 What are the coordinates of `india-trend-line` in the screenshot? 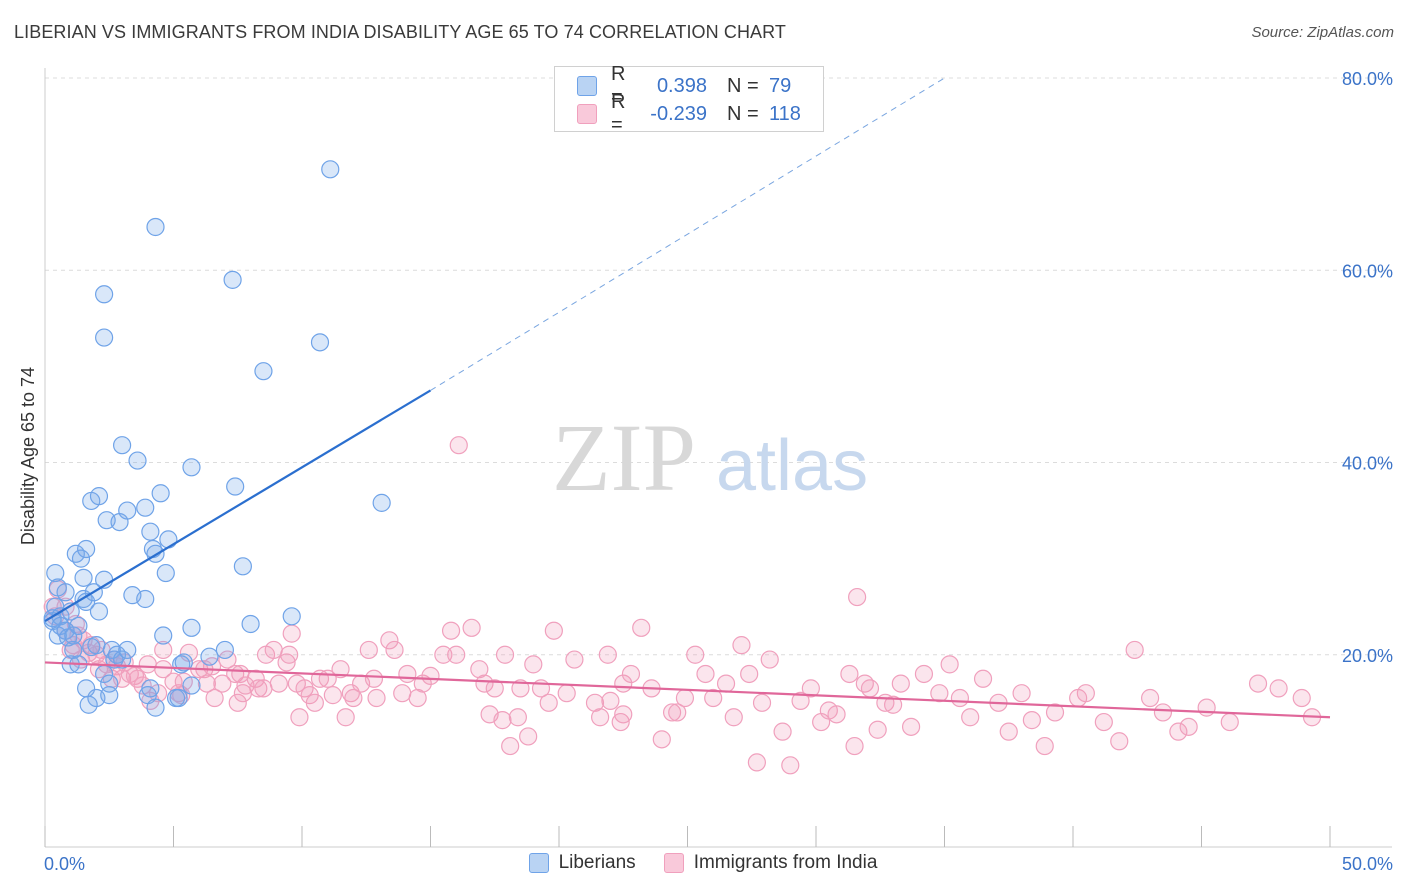 It's located at (687, 690).